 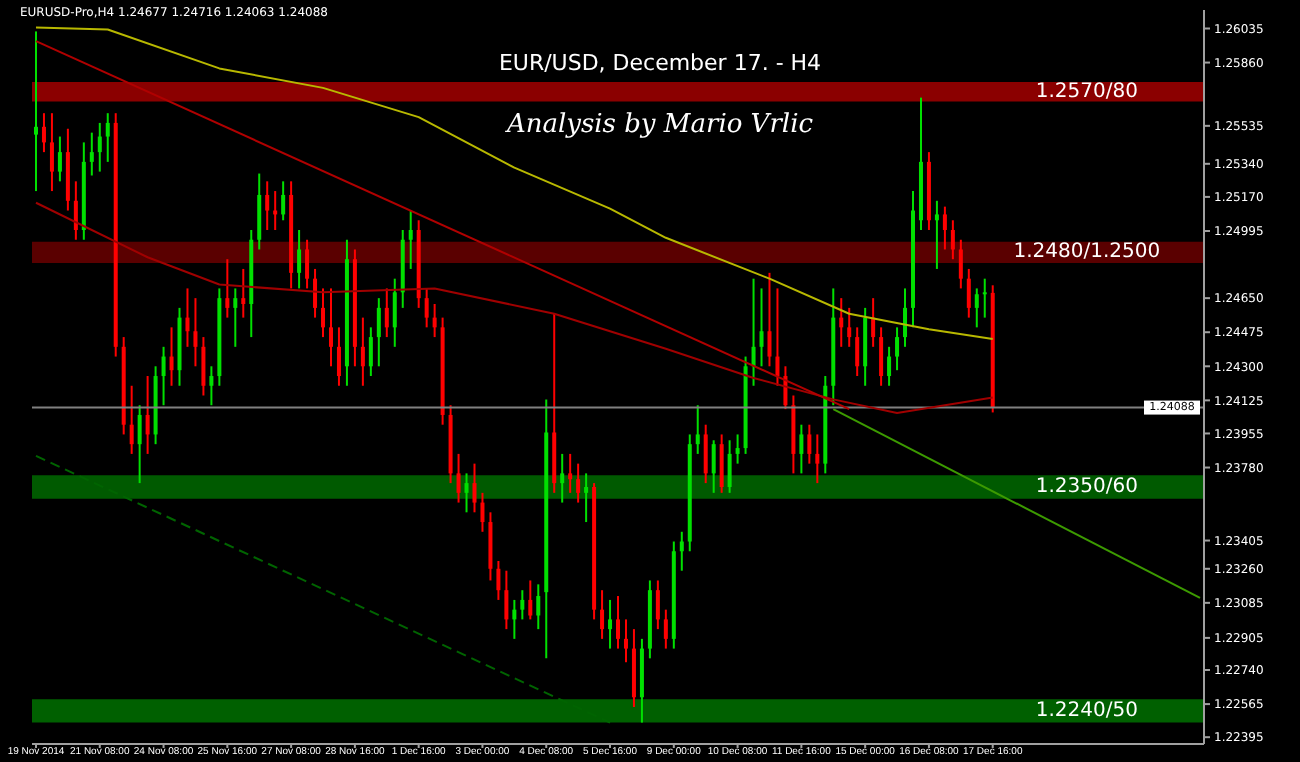 What do you see at coordinates (660, 63) in the screenshot?
I see `text: EUR/USD, December 17. - H4` at bounding box center [660, 63].